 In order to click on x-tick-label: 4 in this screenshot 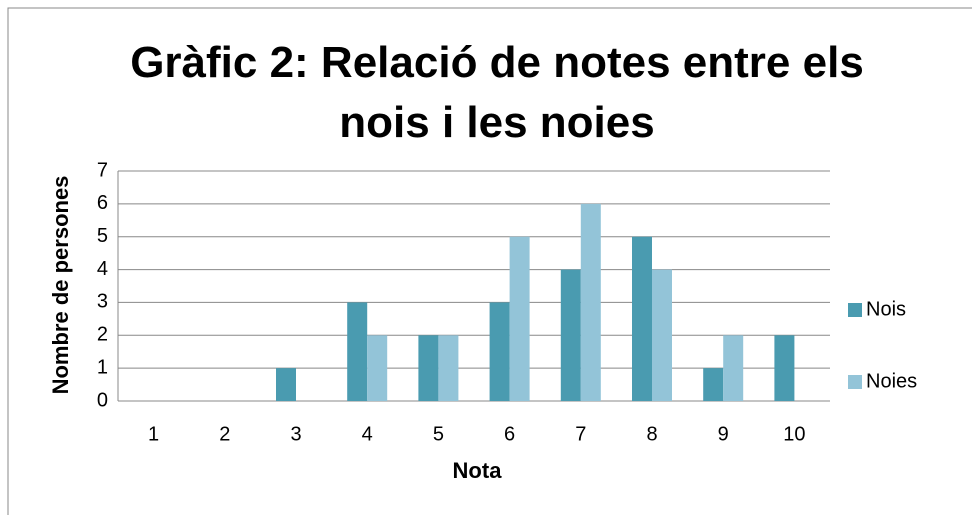, I will do `click(367, 434)`.